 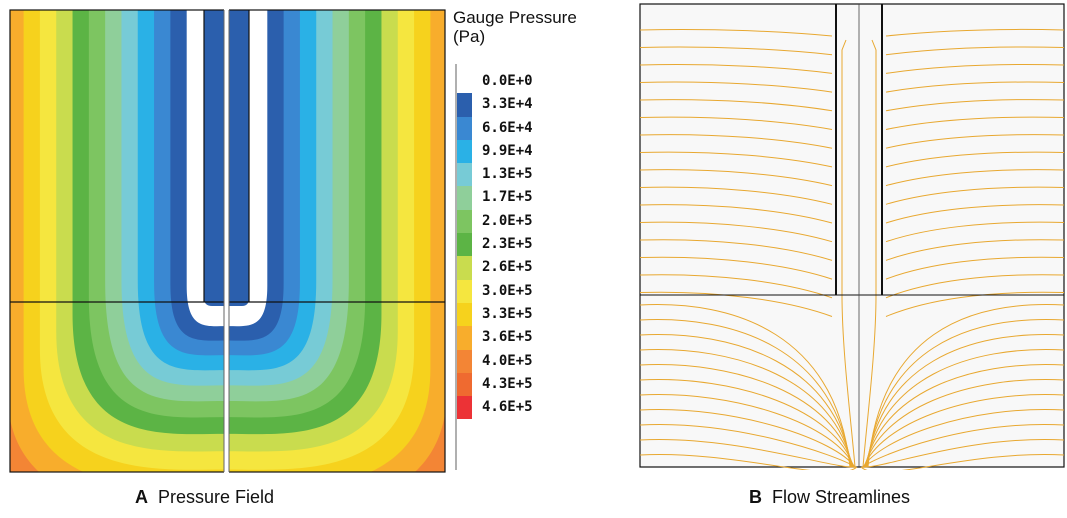 I want to click on caption-a: A Pressure Field, so click(x=205, y=497).